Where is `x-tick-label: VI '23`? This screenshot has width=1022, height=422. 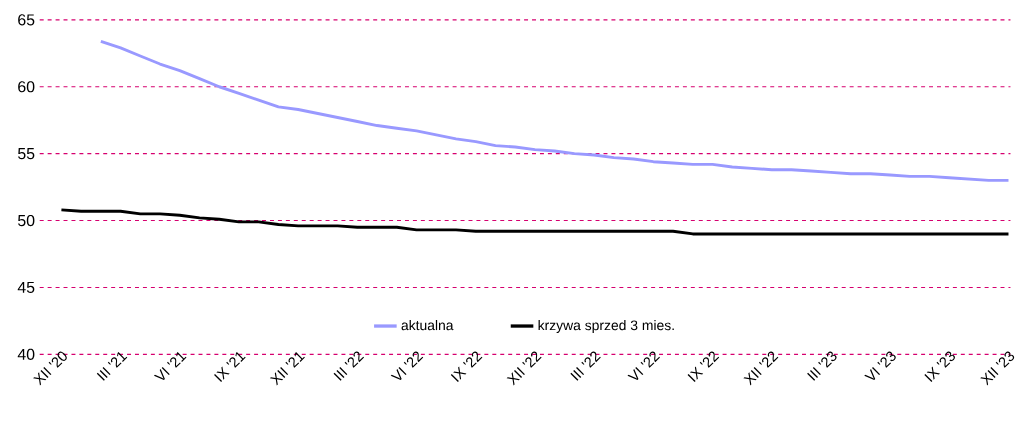
x-tick-label: VI '23 is located at coordinates (880, 366).